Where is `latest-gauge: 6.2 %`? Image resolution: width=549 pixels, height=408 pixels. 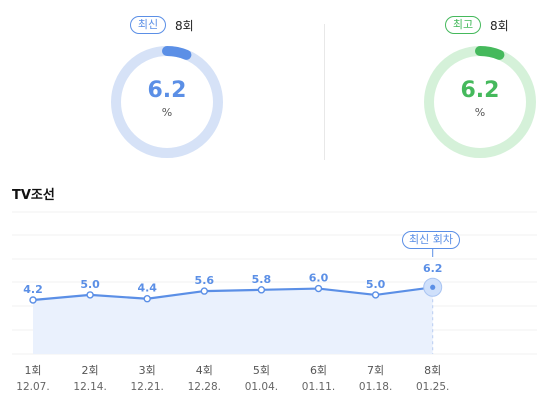 latest-gauge: 6.2 % is located at coordinates (167, 102).